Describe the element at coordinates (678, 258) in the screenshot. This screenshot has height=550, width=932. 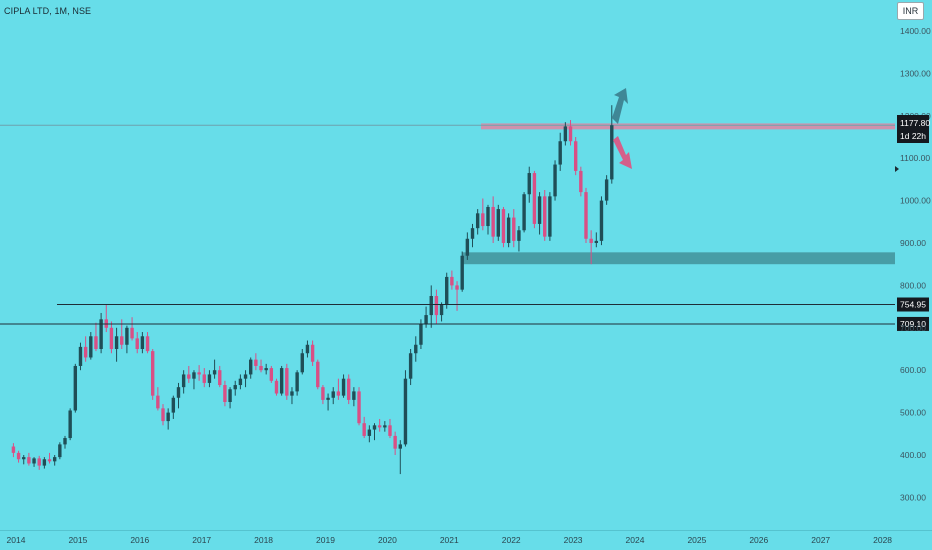
I see `support-zone` at that location.